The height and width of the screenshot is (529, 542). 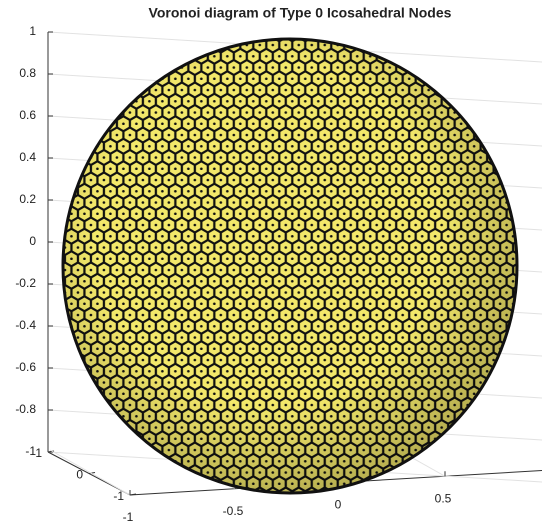 What do you see at coordinates (25, 325) in the screenshot?
I see `z-tick-label: -0.4` at bounding box center [25, 325].